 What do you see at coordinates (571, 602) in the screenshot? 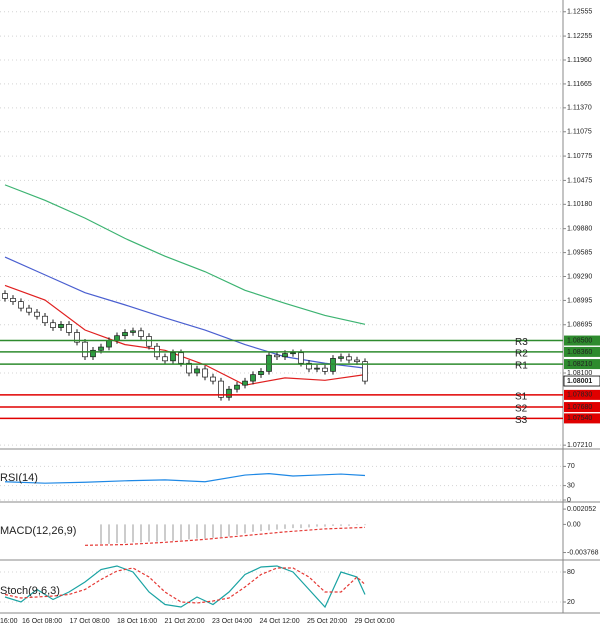
I see `y-tick-label: 20` at bounding box center [571, 602].